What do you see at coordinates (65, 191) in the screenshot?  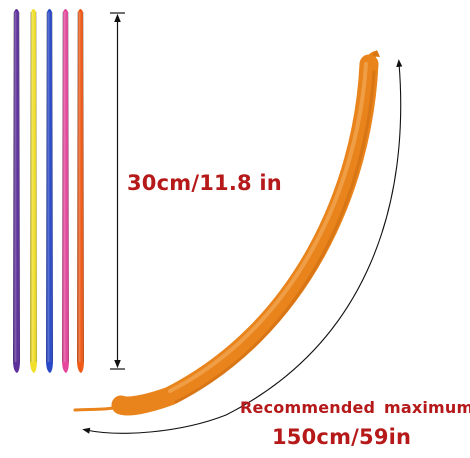 I see `uninflated-balloon-pink` at bounding box center [65, 191].